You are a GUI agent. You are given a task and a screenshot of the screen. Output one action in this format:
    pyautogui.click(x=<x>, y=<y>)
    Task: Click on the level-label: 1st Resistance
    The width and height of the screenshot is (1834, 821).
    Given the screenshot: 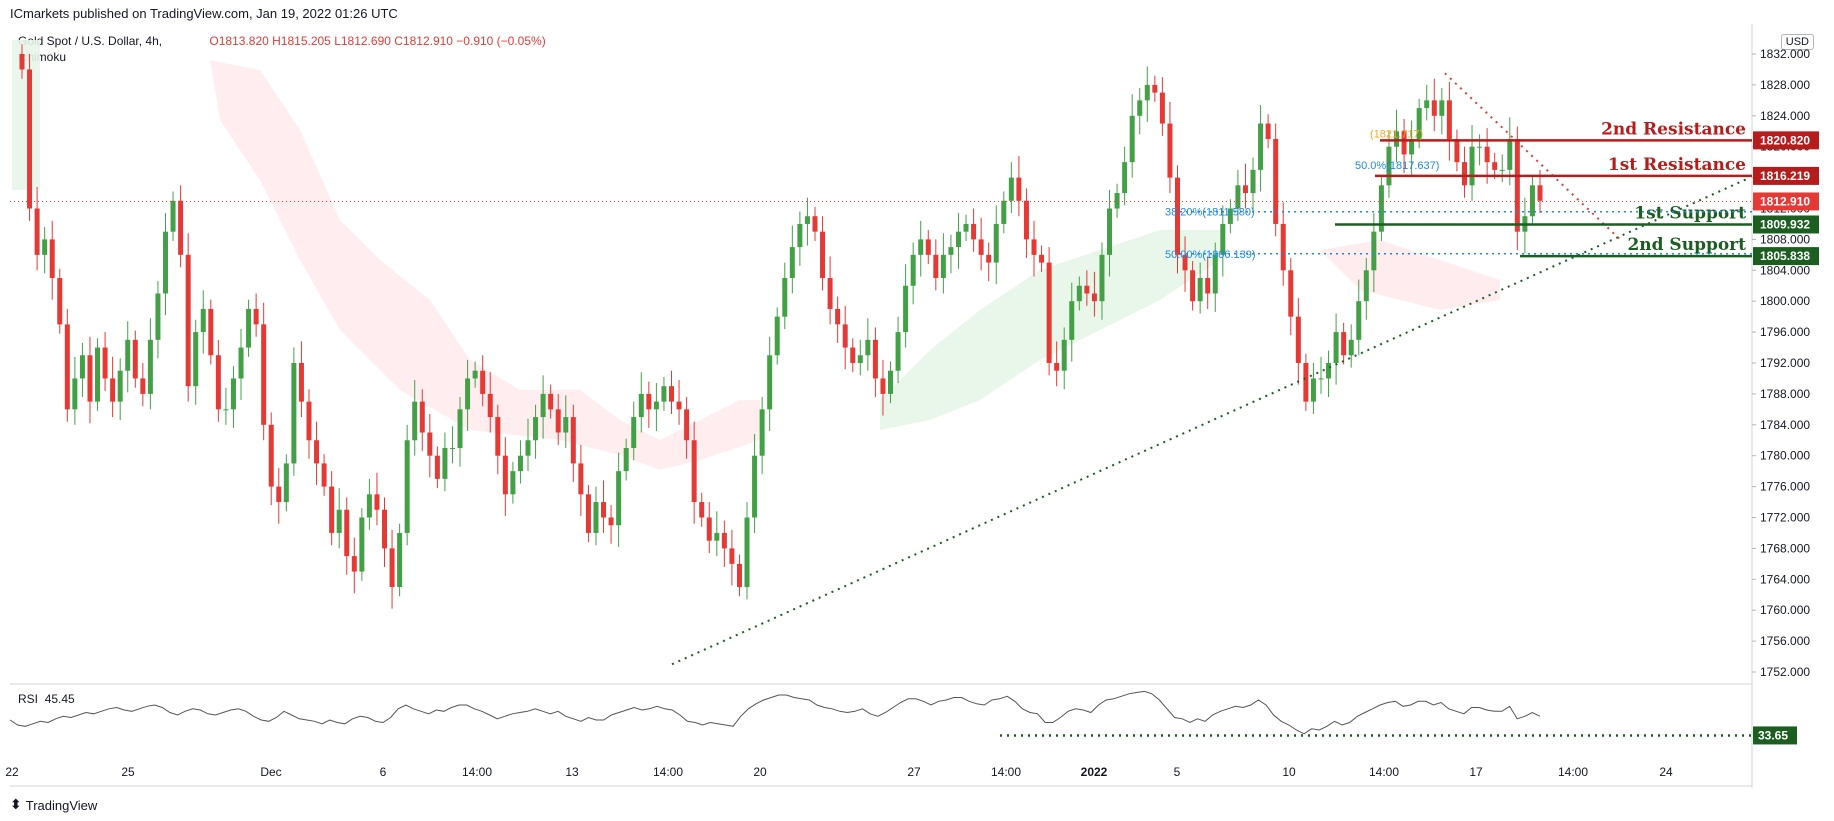 What is the action you would take?
    pyautogui.click(x=1677, y=165)
    